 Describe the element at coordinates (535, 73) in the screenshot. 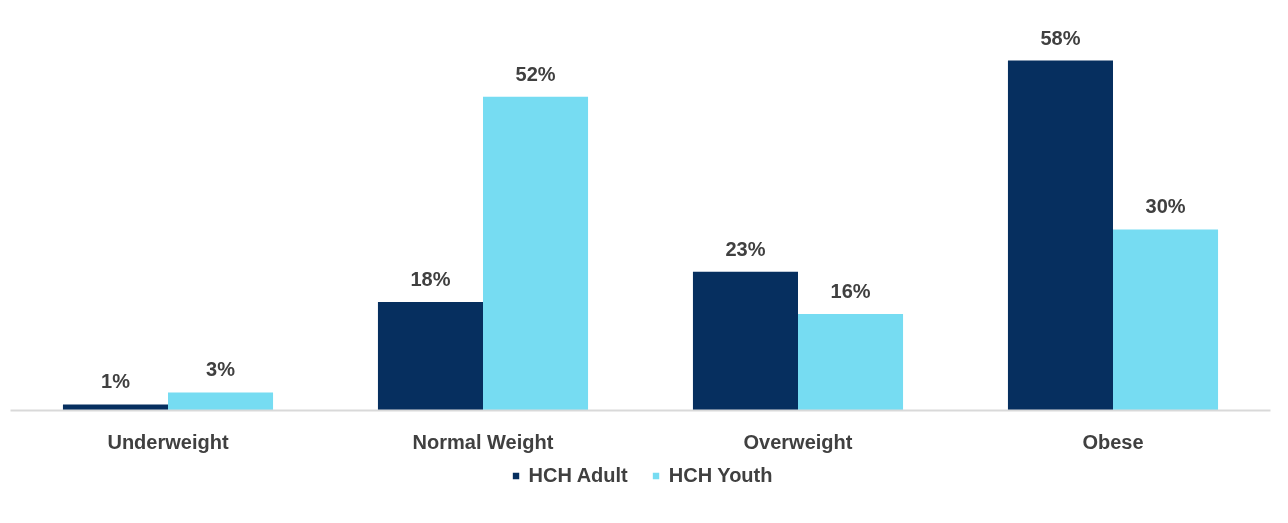

I see `data-label: 52%` at that location.